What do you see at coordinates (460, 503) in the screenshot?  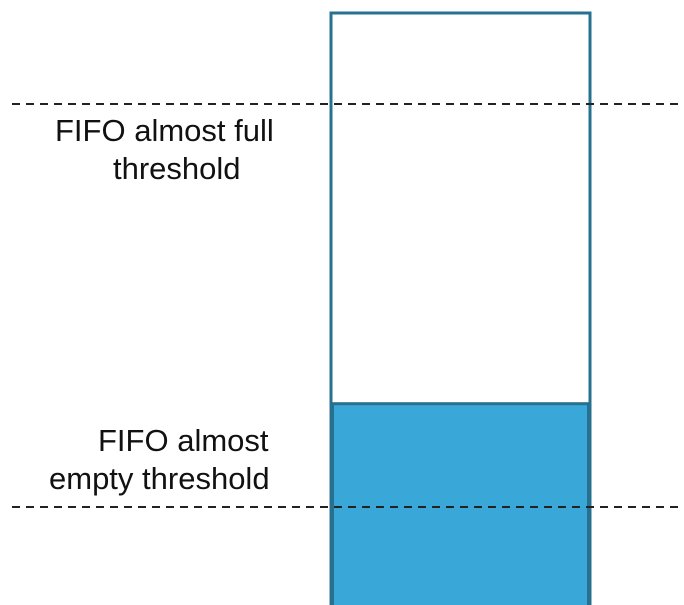 I see `fifo-fill-level` at bounding box center [460, 503].